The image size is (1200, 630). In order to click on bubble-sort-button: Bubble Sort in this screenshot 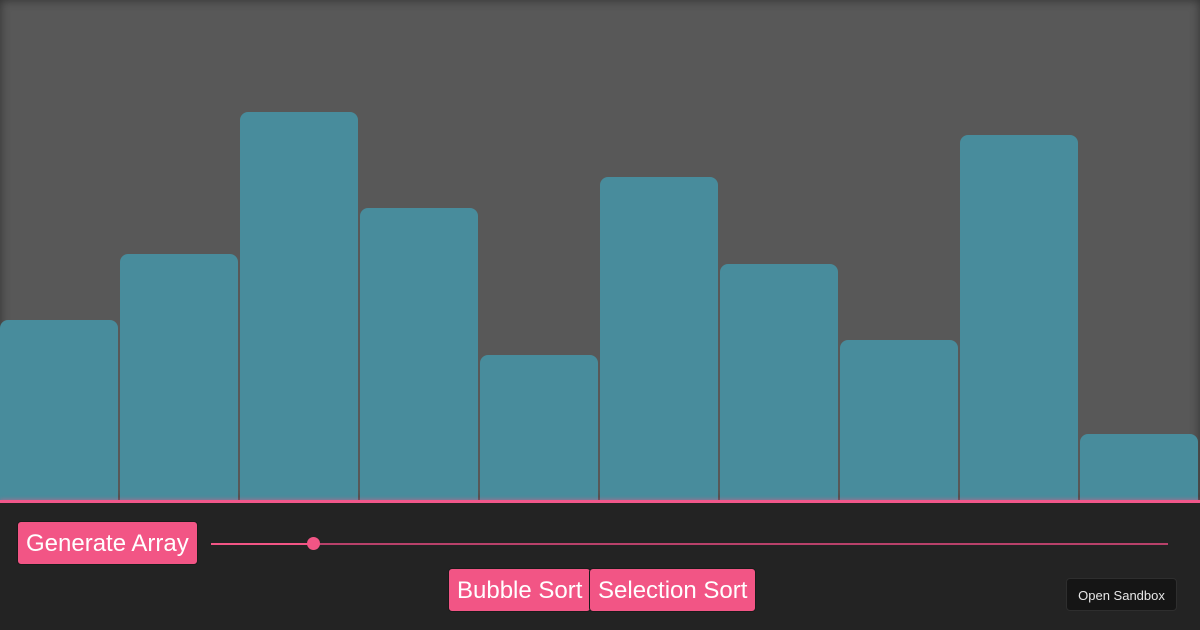, I will do `click(520, 590)`.